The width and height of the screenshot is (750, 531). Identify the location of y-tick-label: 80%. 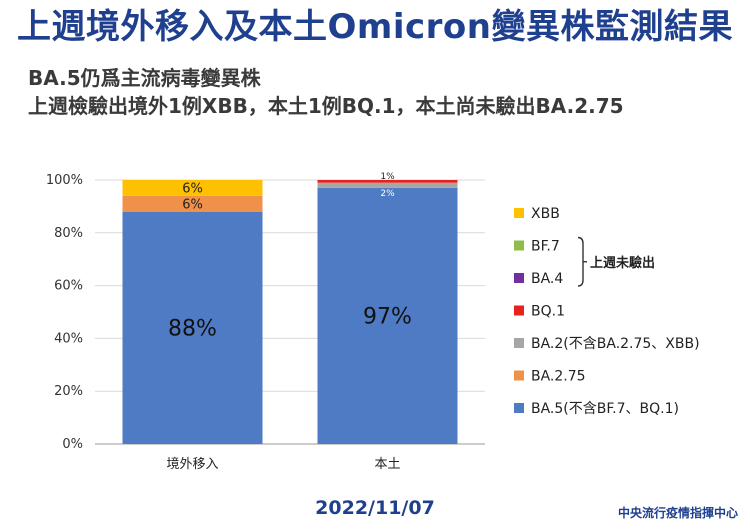
(68, 233).